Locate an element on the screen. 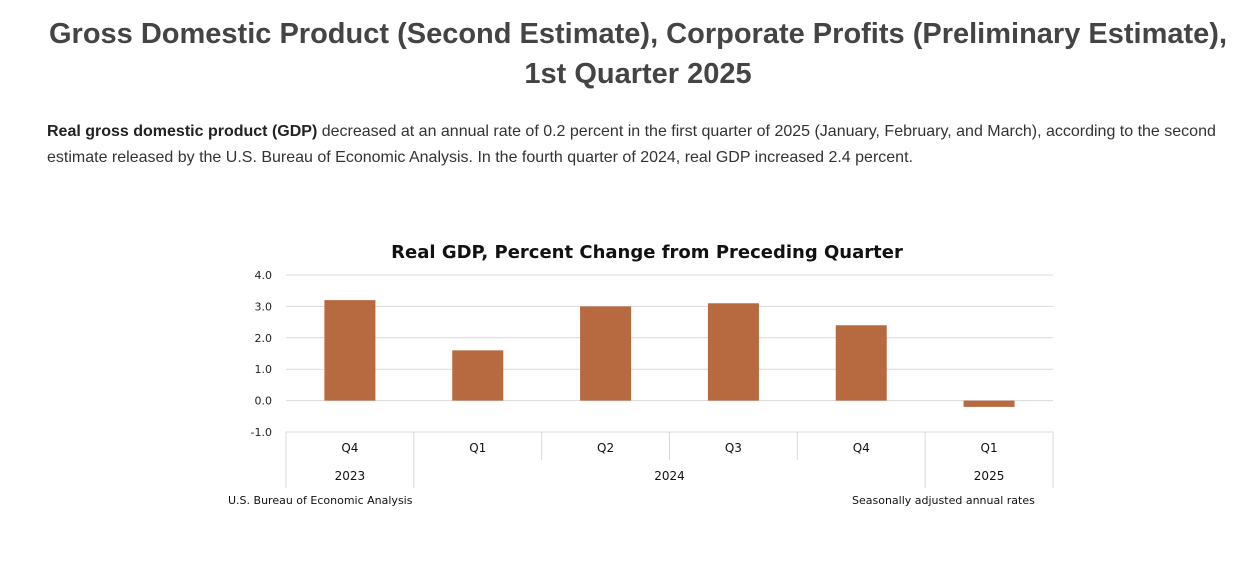  y-tick-label: 2.0 is located at coordinates (264, 338).